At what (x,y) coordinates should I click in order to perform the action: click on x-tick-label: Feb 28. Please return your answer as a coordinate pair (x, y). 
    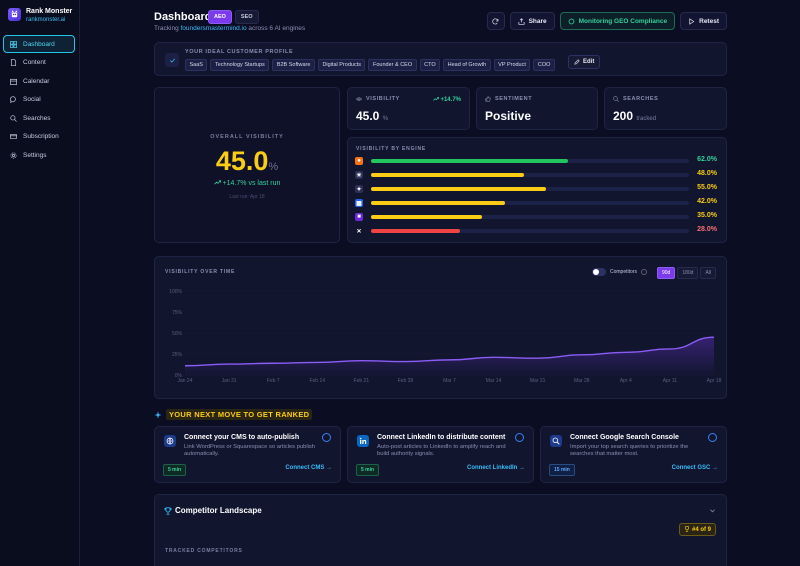
    Looking at the image, I should click on (406, 381).